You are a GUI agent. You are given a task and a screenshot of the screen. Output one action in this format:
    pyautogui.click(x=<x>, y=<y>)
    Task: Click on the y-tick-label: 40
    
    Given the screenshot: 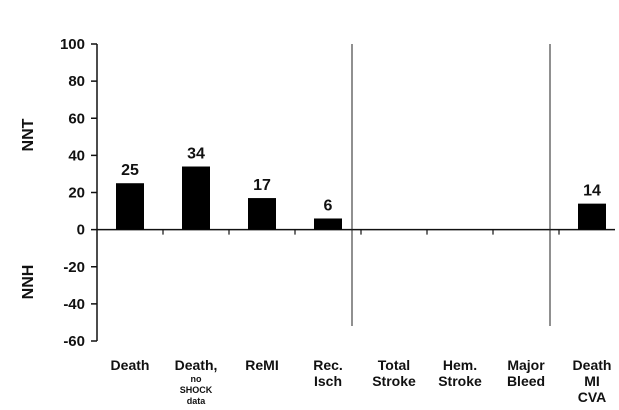 What is the action you would take?
    pyautogui.click(x=76, y=155)
    